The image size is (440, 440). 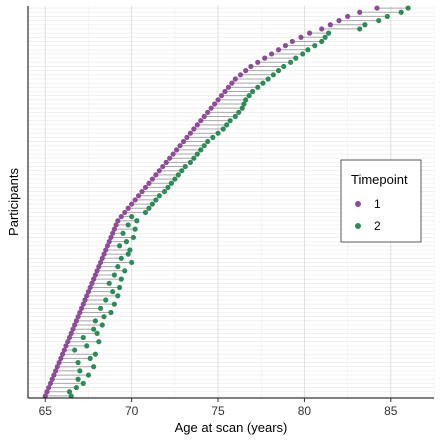 What do you see at coordinates (305, 411) in the screenshot?
I see `x-tick-label: 80` at bounding box center [305, 411].